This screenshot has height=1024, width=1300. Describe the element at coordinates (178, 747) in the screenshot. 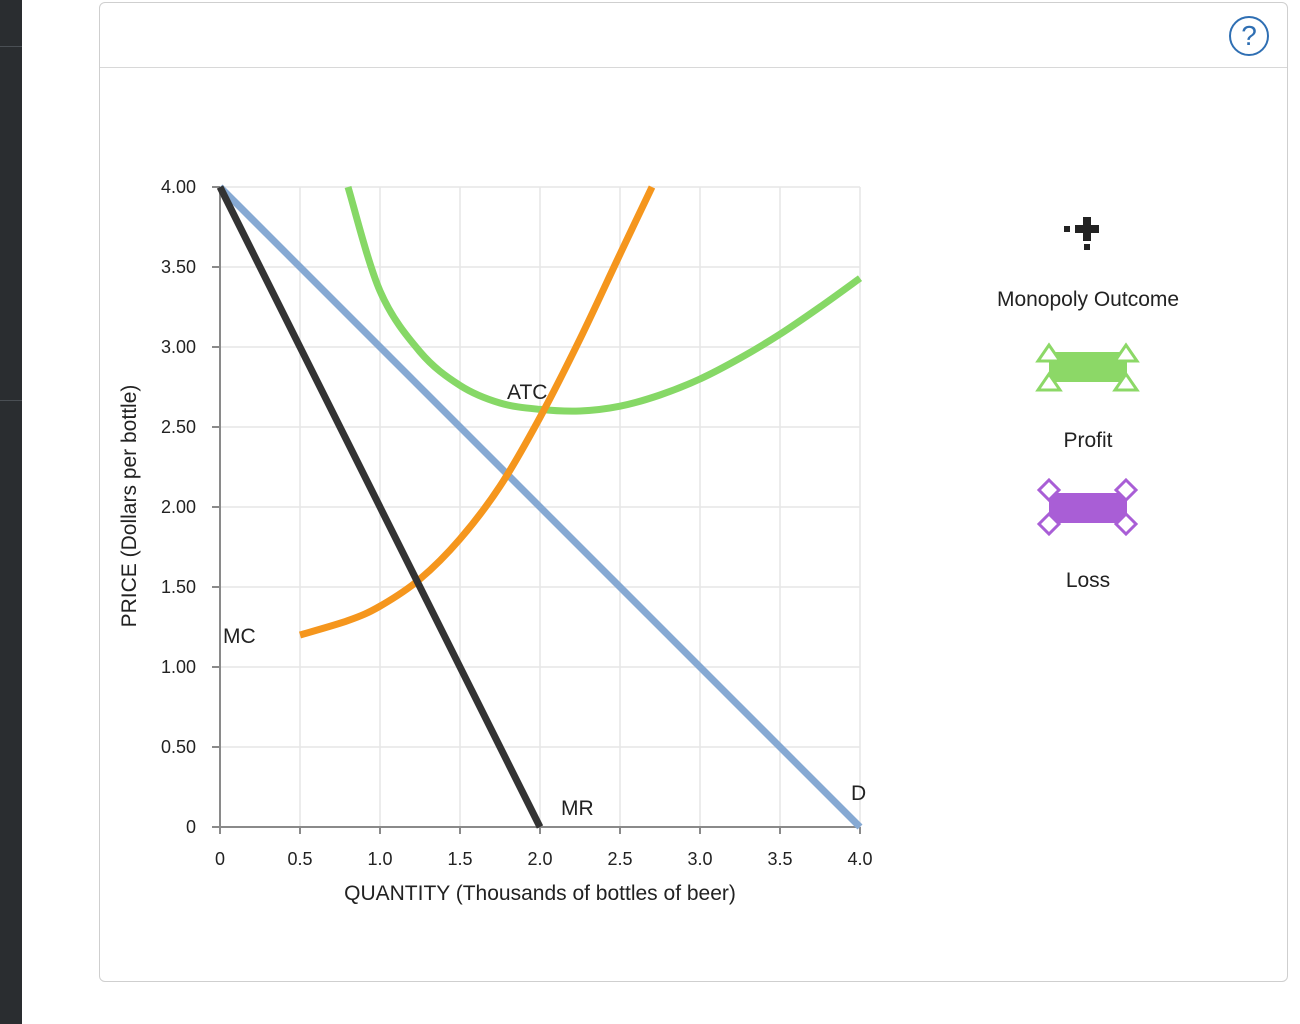

I see `y-tick-label: 0.50` at that location.